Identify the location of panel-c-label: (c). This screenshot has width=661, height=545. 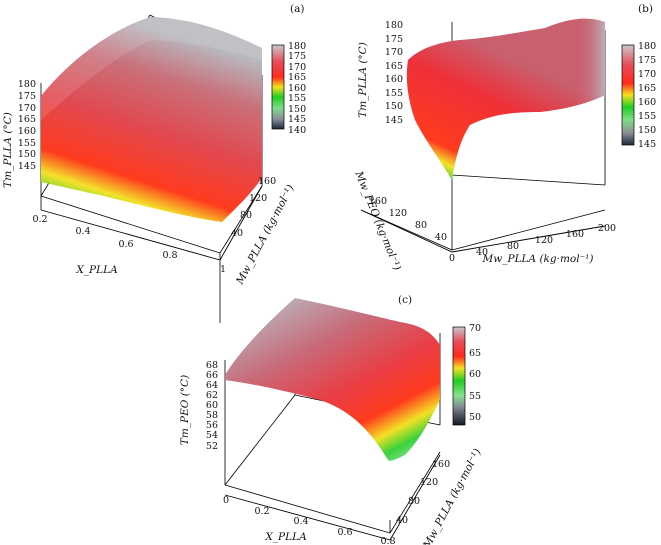
(405, 300).